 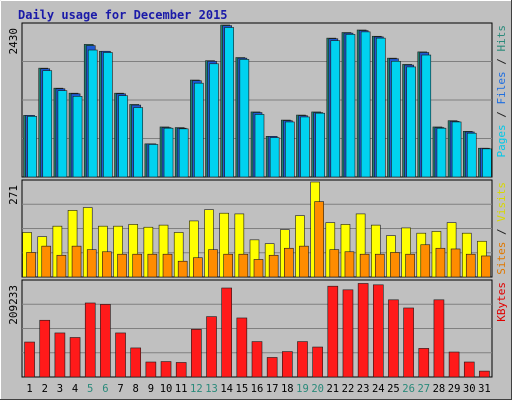 What do you see at coordinates (302, 389) in the screenshot?
I see `x-tick-label: 19` at bounding box center [302, 389].